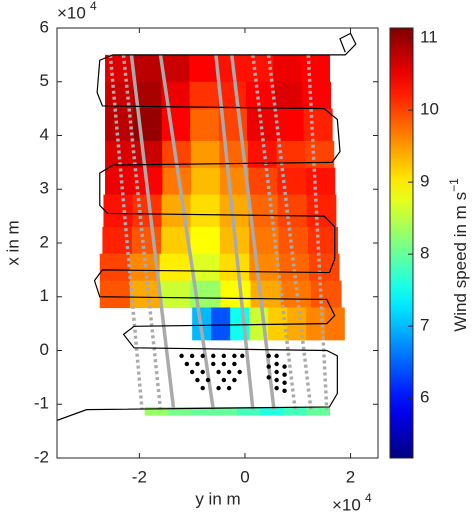  Describe the element at coordinates (41, 403) in the screenshot. I see `y-tick-label: -1` at that location.